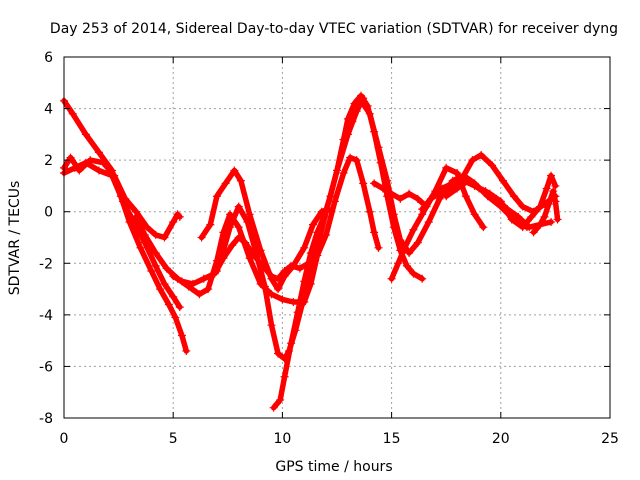  Describe the element at coordinates (48, 110) in the screenshot. I see `y-tick-label: 4` at that location.